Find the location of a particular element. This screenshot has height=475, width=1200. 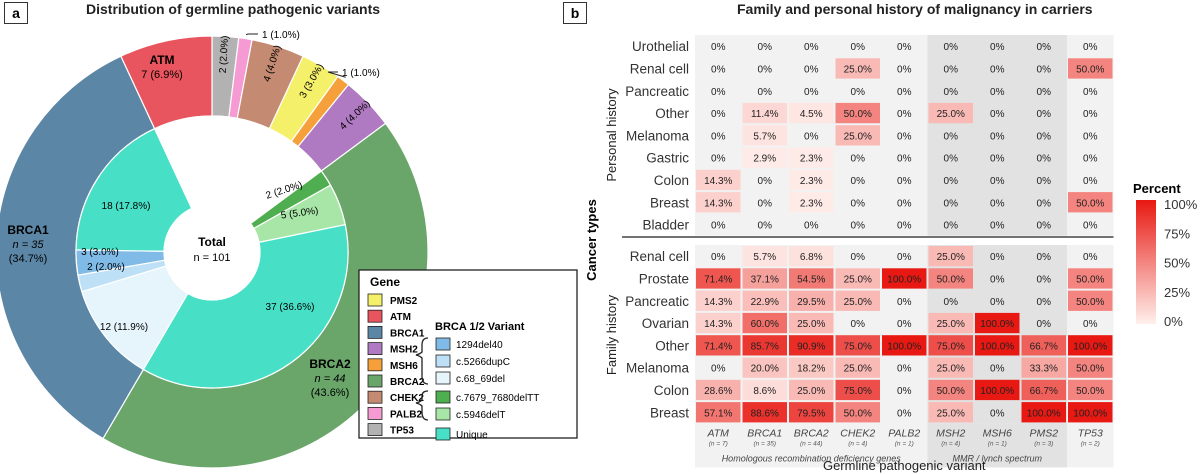

legend-variant-title: BRCA 1/2 Variant is located at coordinates (480, 327).